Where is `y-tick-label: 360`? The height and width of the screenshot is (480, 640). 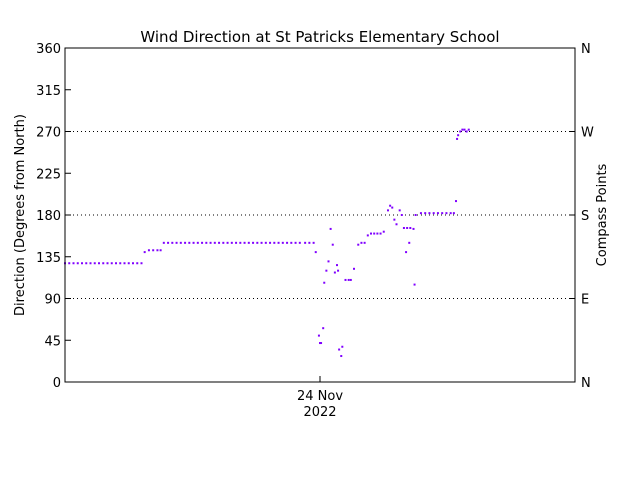
y-tick-label: 360 is located at coordinates (48, 49).